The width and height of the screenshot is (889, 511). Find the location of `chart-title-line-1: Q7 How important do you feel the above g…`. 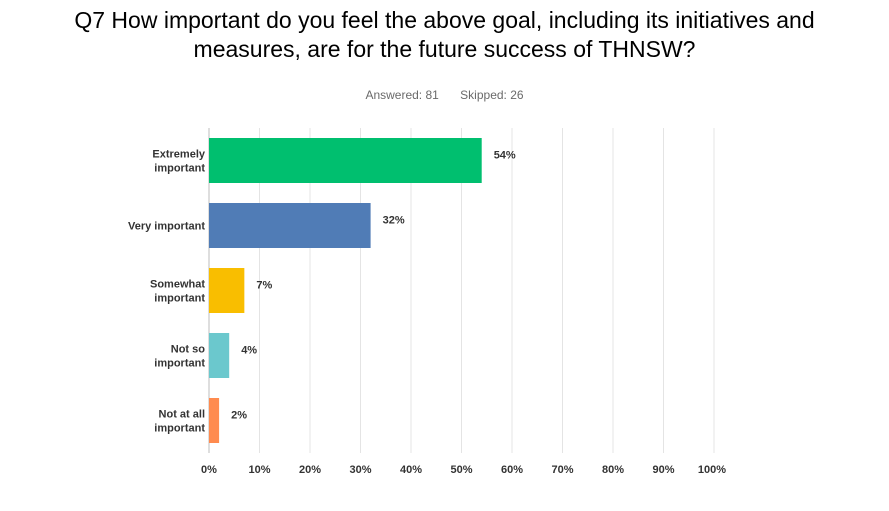

chart-title-line-1: Q7 How important do you feel the above g… is located at coordinates (444, 20).